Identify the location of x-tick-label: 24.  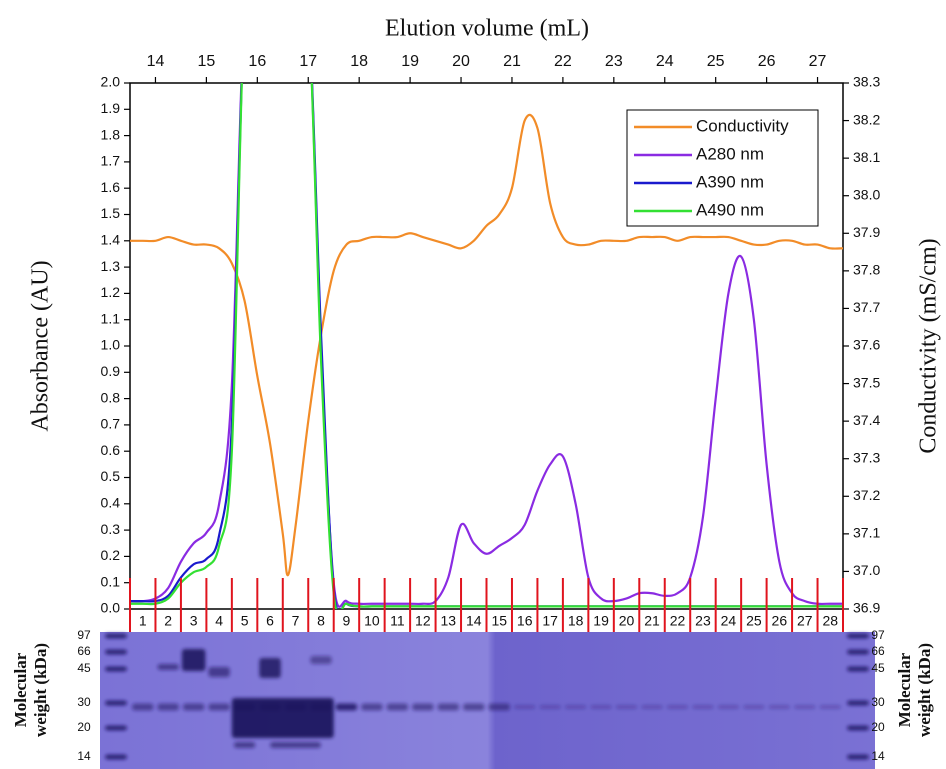
(665, 61).